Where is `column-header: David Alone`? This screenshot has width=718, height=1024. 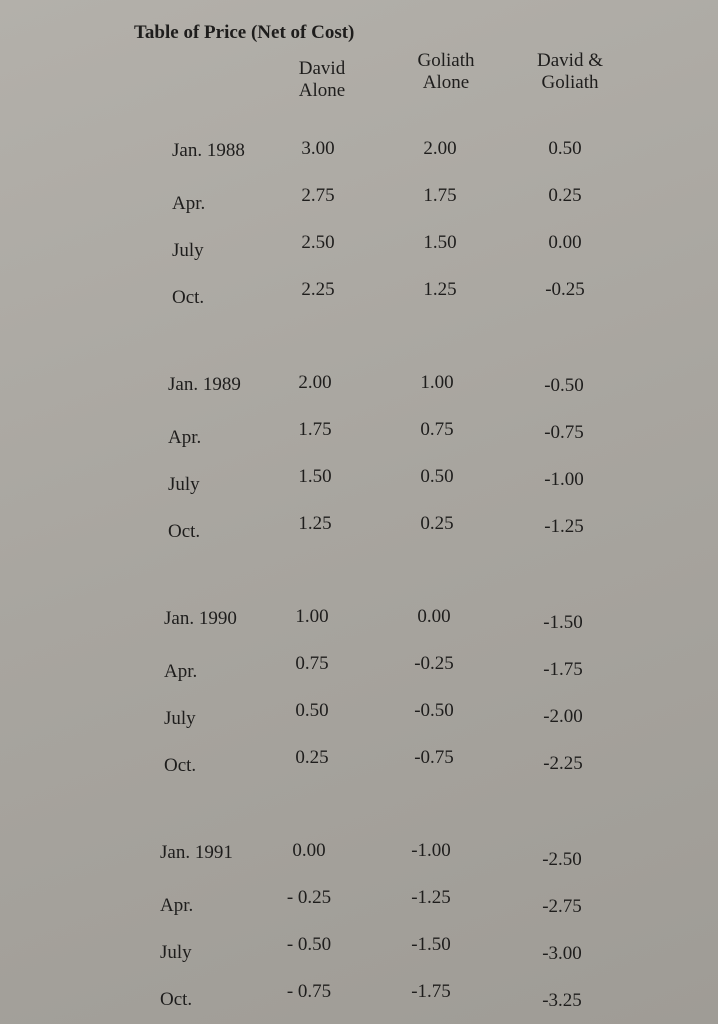
column-header: David Alone is located at coordinates (322, 80).